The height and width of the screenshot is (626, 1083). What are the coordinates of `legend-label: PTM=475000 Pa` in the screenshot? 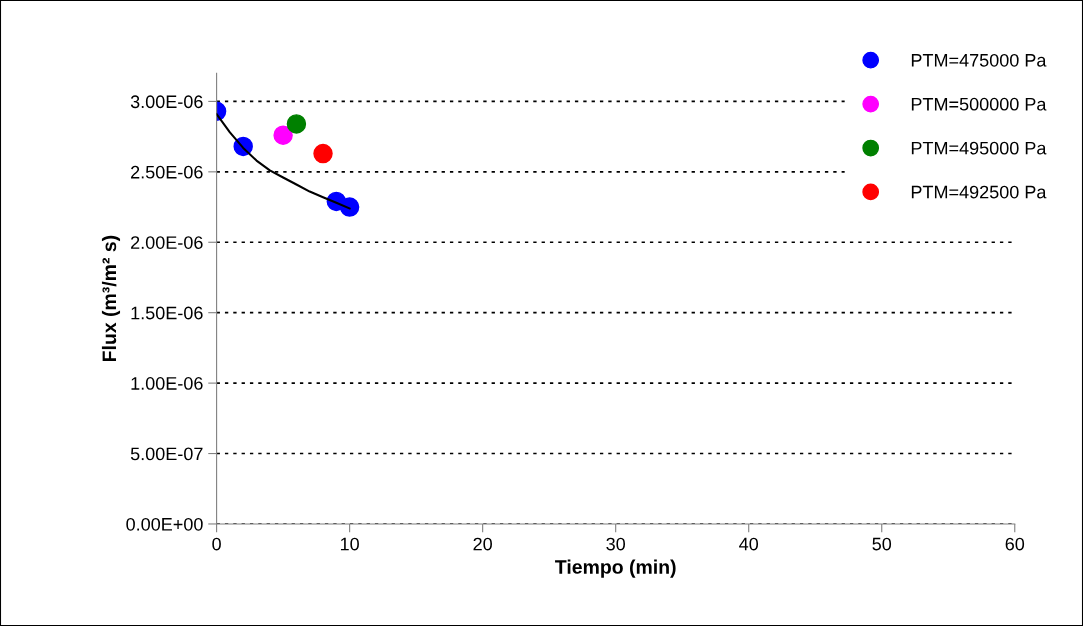 It's located at (979, 60).